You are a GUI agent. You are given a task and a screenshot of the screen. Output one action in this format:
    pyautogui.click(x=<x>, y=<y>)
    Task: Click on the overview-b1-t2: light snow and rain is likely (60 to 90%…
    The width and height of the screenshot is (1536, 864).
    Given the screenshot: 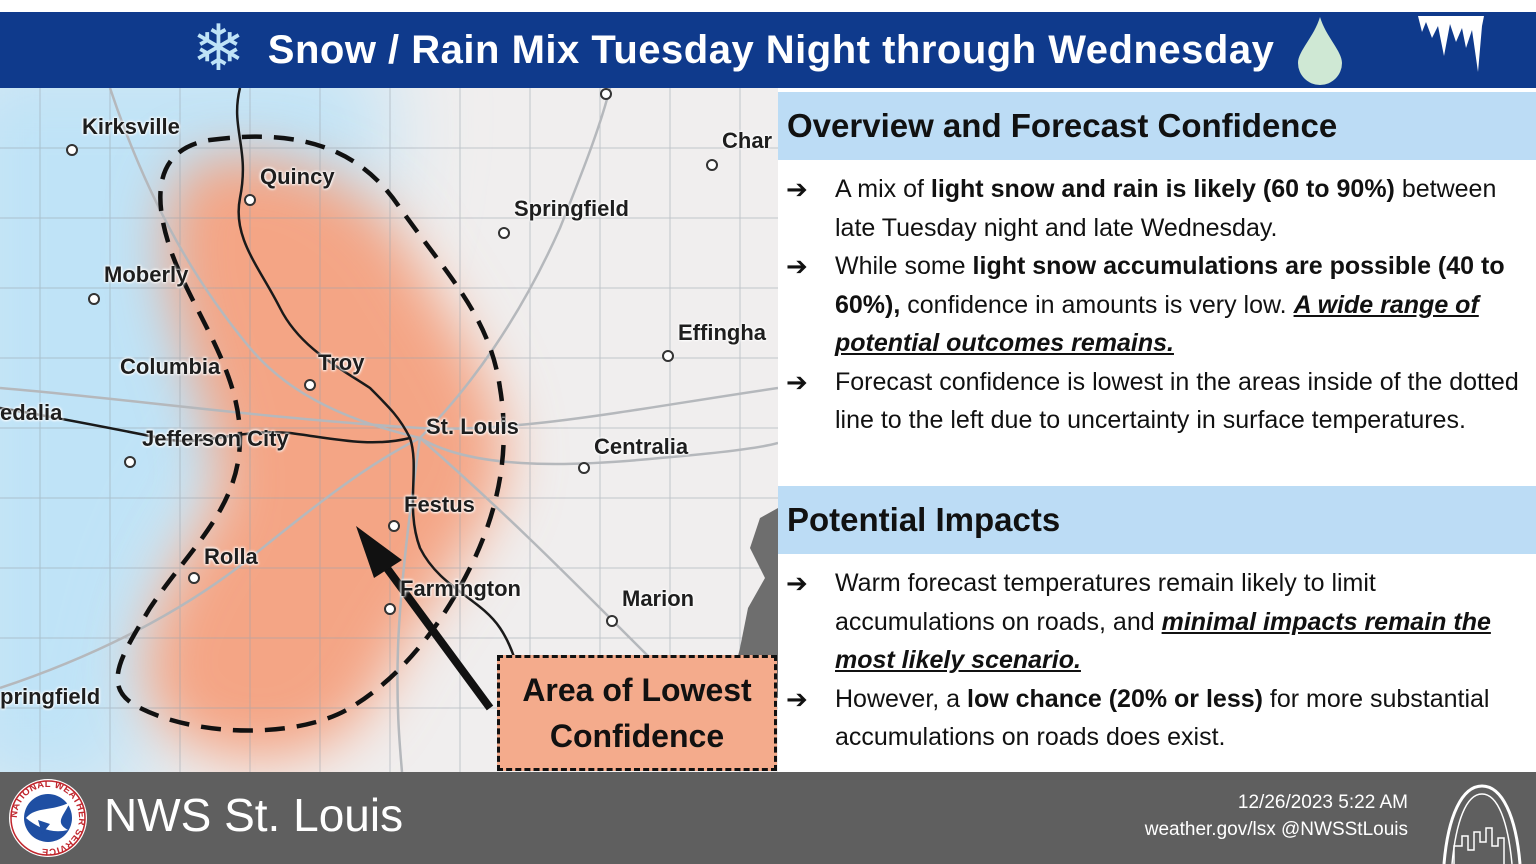 What is the action you would take?
    pyautogui.click(x=1162, y=189)
    